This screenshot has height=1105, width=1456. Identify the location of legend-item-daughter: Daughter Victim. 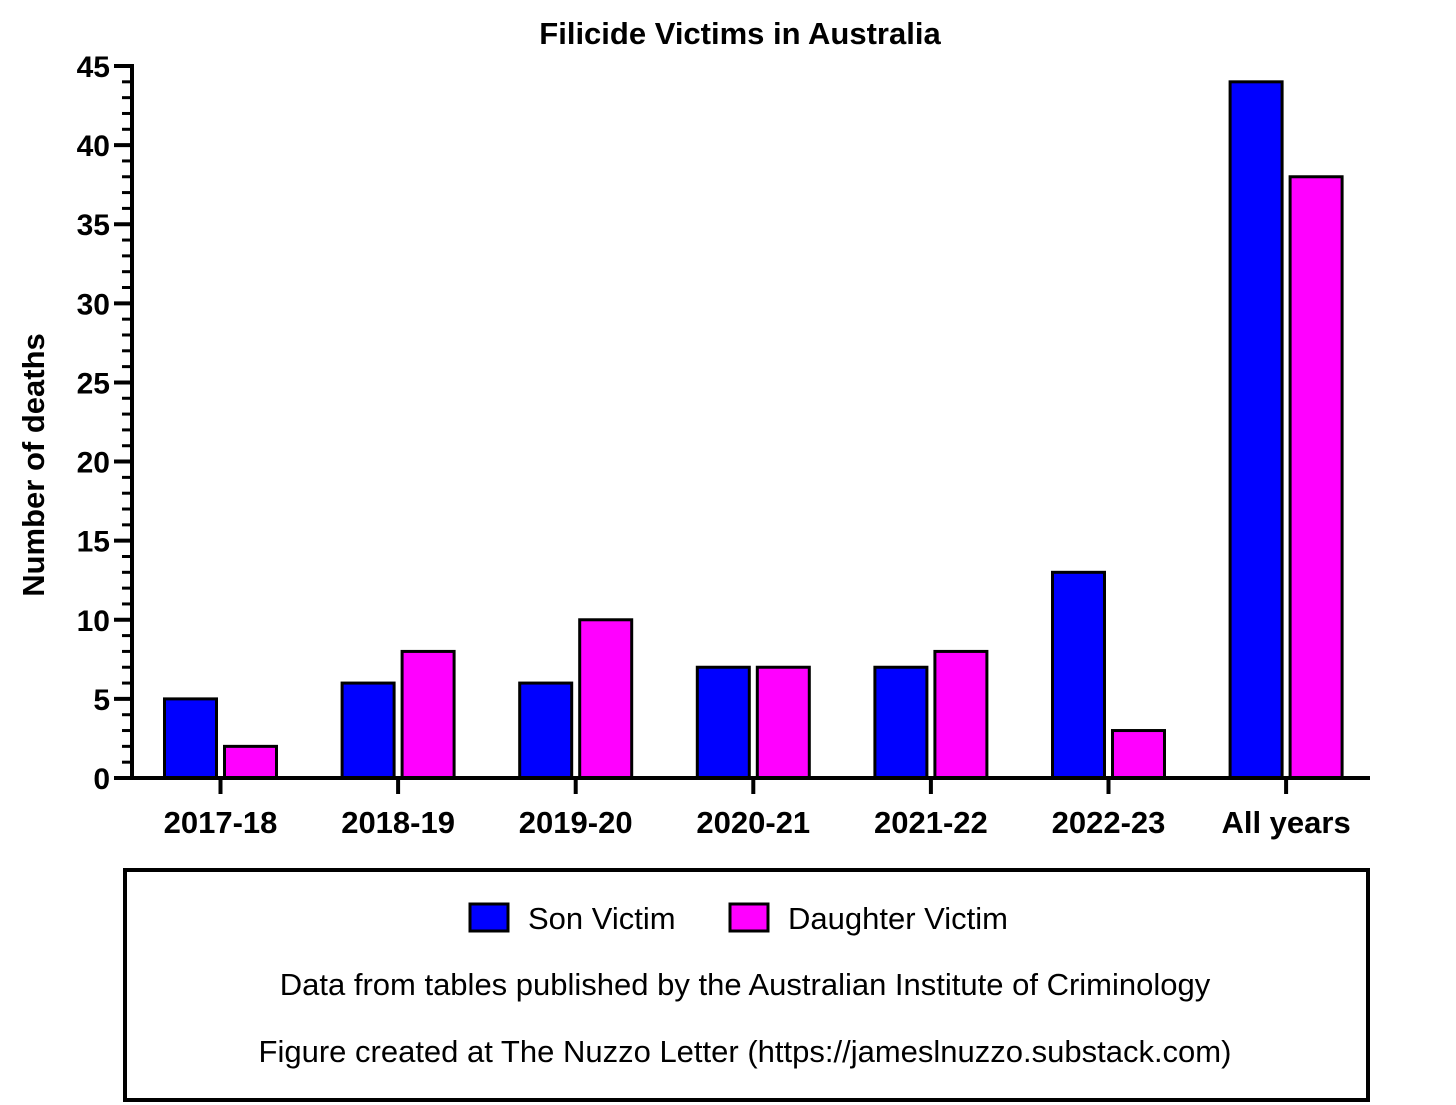
(868, 918).